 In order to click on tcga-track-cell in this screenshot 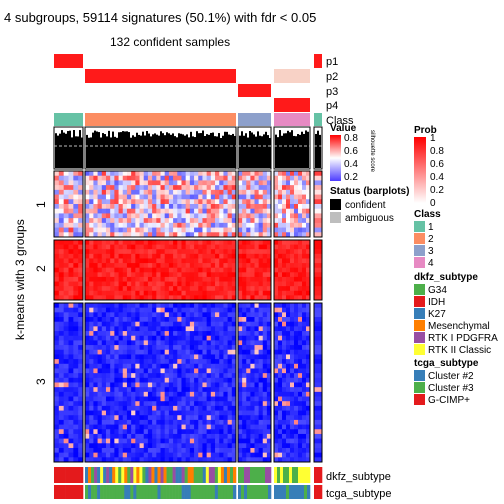, I will do `click(79, 492)`.